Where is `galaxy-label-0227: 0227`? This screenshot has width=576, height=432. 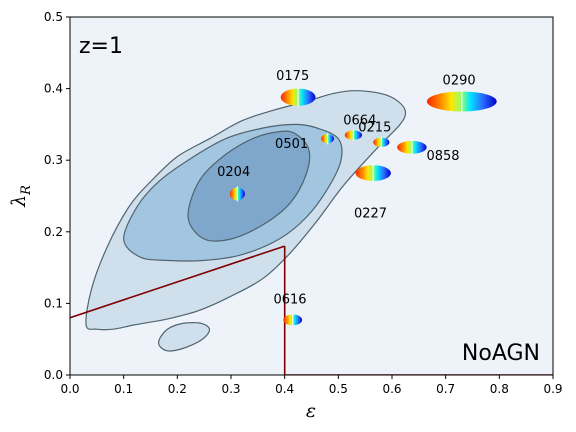 galaxy-label-0227: 0227 is located at coordinates (370, 214).